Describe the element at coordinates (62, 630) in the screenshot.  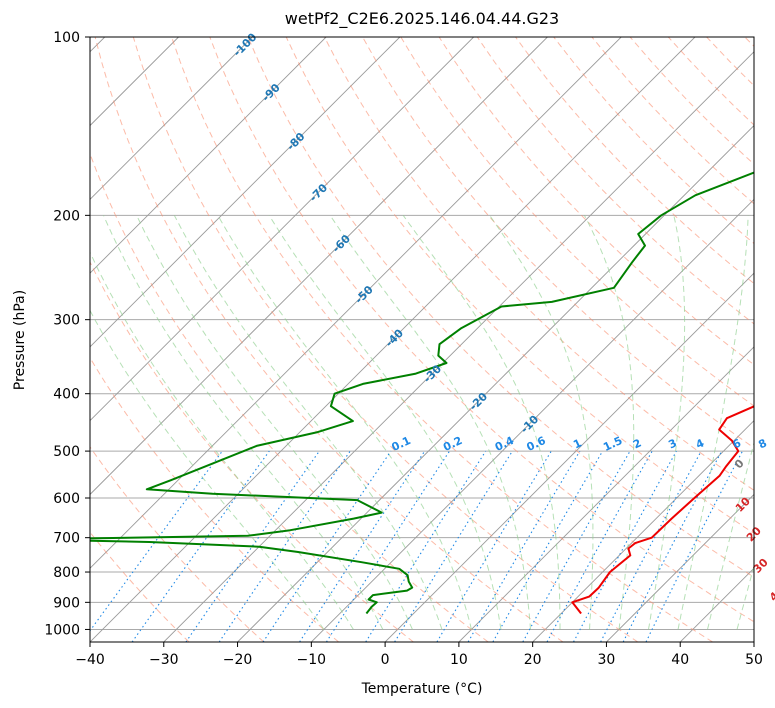
I see `y-tick-label: 1000` at that location.